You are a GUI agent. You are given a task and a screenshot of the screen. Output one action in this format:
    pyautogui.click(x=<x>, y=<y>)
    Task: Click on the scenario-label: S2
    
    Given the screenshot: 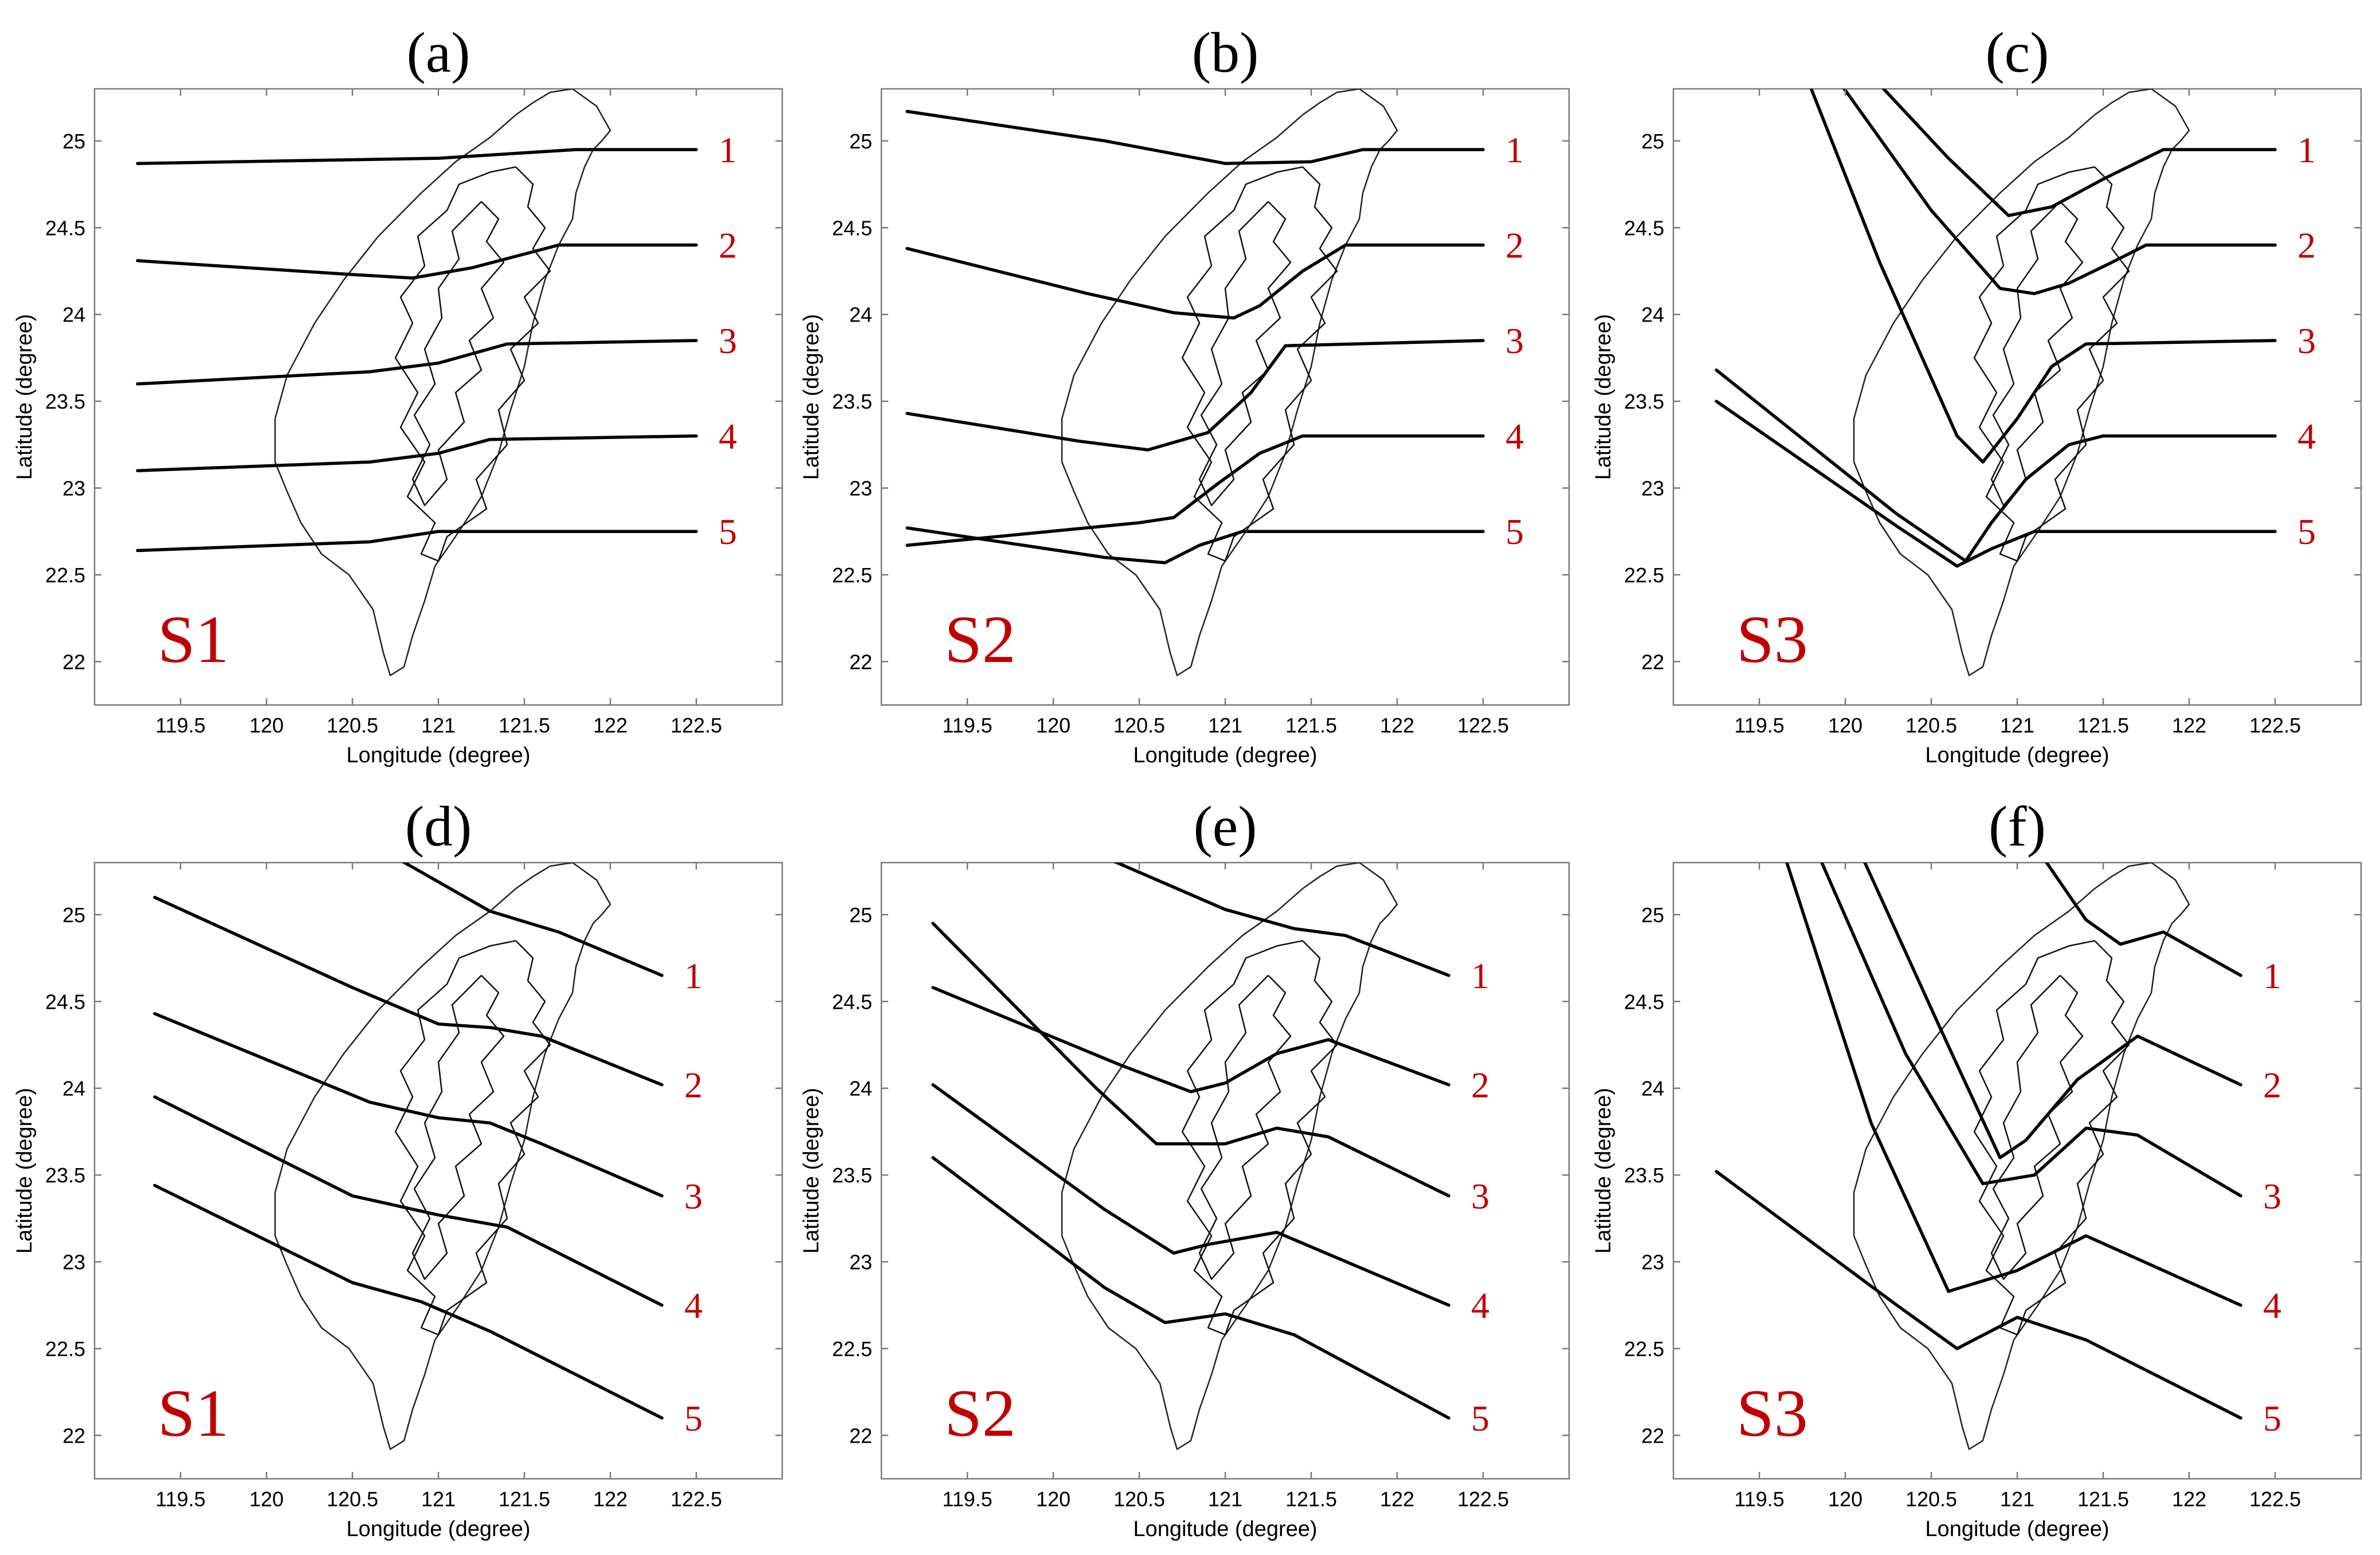 What is the action you would take?
    pyautogui.click(x=980, y=639)
    